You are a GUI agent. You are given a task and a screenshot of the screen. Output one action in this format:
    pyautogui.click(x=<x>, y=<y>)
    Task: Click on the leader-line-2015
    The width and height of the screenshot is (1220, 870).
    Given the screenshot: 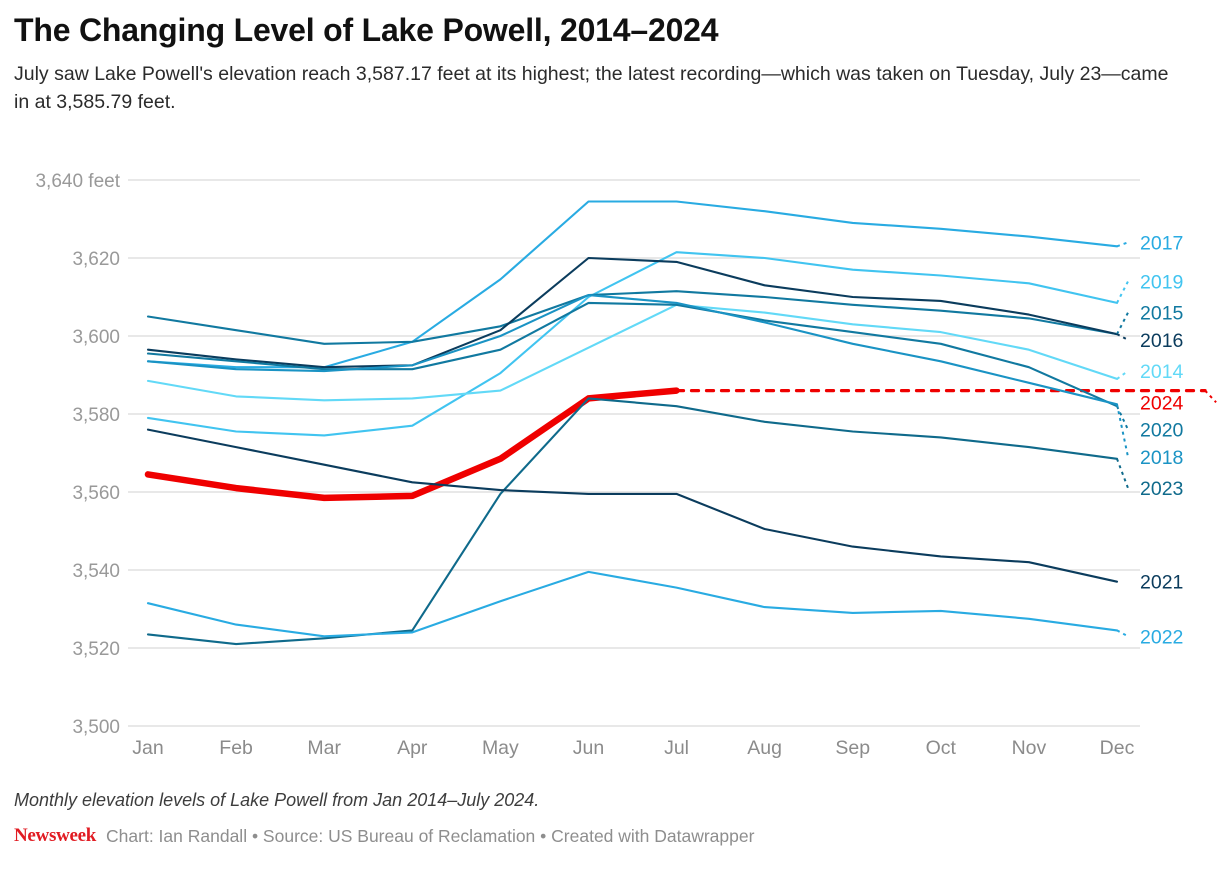 What is the action you would take?
    pyautogui.click(x=1122, y=323)
    